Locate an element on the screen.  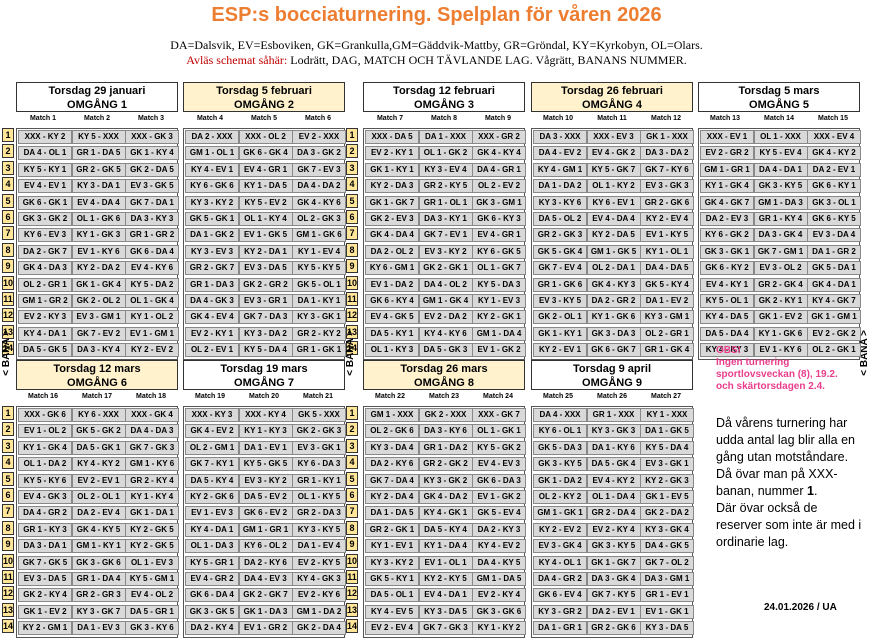
match-cell: EV 2 - DA 2 is located at coordinates (445, 317).